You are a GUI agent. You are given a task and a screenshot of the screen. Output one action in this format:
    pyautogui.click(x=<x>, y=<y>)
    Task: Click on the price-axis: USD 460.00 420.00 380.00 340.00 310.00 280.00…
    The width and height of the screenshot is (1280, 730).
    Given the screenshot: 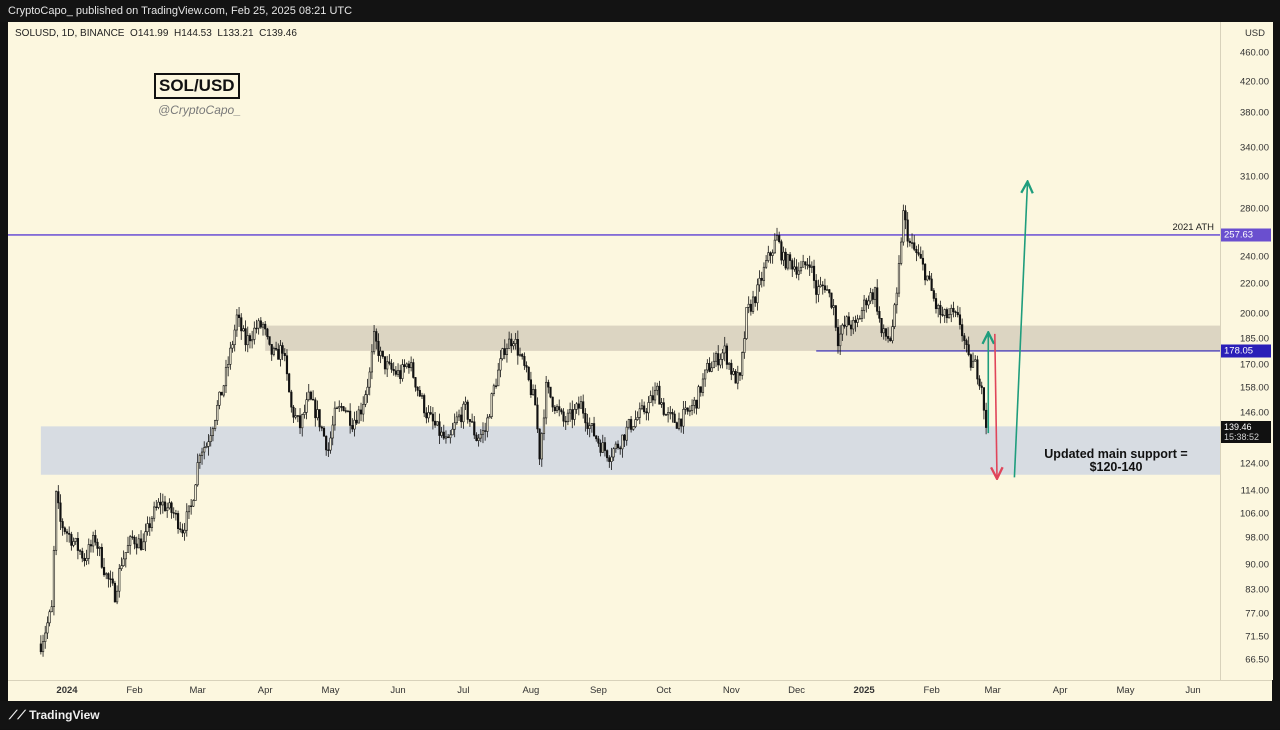 What is the action you would take?
    pyautogui.click(x=1246, y=351)
    